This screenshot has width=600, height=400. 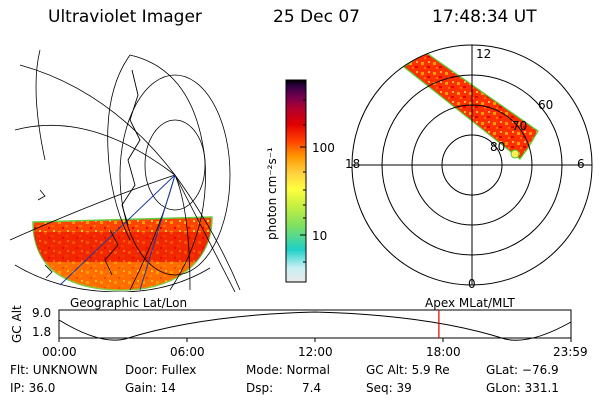 I want to click on altitude-ytick-low: 1.8, so click(x=42, y=332).